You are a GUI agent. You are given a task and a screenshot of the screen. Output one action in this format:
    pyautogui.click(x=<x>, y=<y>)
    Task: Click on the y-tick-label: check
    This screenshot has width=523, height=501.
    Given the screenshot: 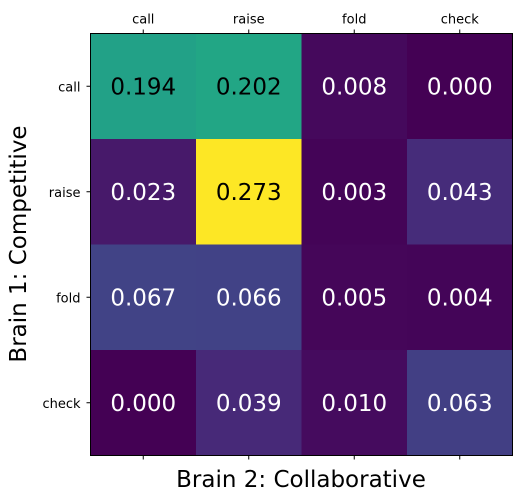 What is the action you would take?
    pyautogui.click(x=61, y=404)
    